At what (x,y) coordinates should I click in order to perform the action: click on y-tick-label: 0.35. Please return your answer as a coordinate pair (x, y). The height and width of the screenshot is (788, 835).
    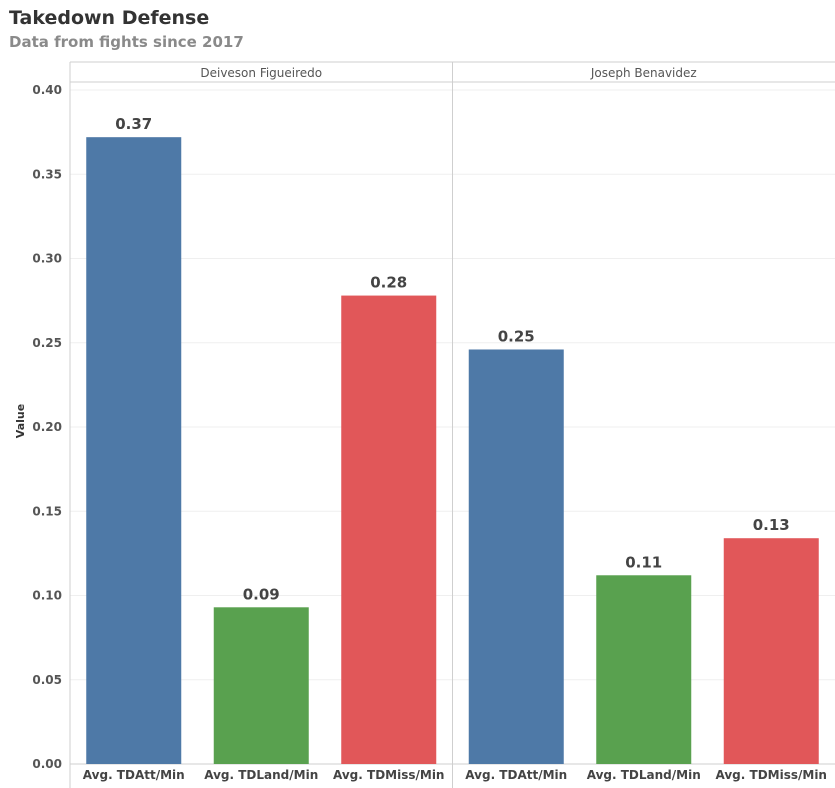
    Looking at the image, I should click on (47, 174).